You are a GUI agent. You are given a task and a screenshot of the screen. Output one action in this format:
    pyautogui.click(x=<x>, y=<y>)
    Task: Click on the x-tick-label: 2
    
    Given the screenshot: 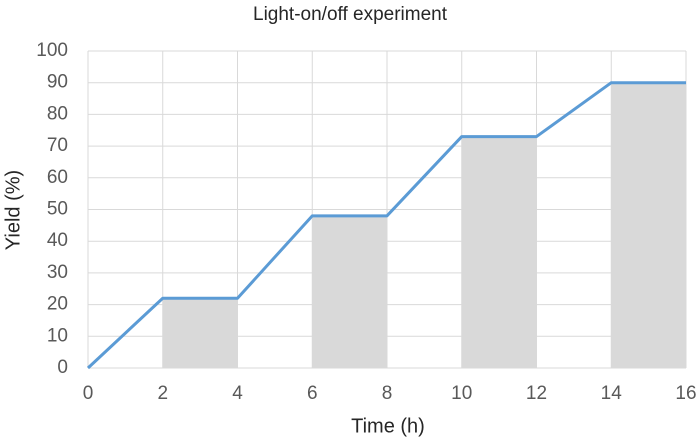 What is the action you would take?
    pyautogui.click(x=162, y=393)
    